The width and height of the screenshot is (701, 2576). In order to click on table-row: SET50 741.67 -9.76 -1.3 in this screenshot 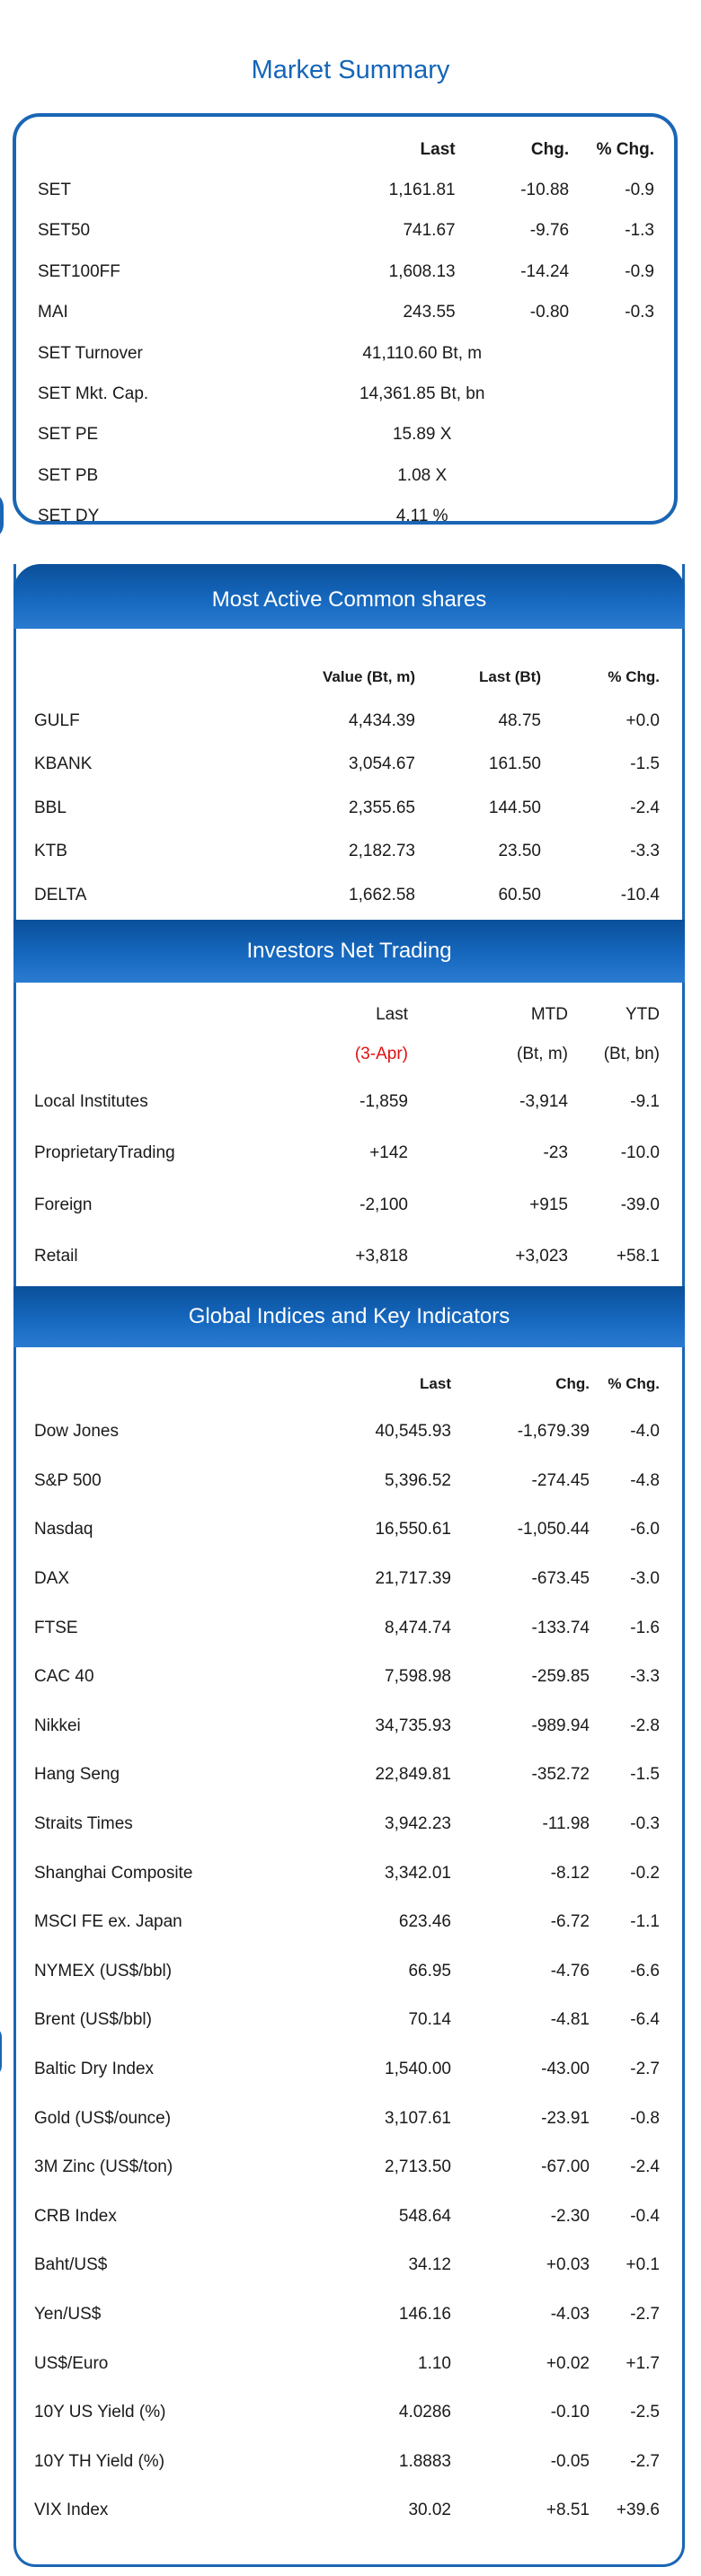, I will do `click(339, 231)`.